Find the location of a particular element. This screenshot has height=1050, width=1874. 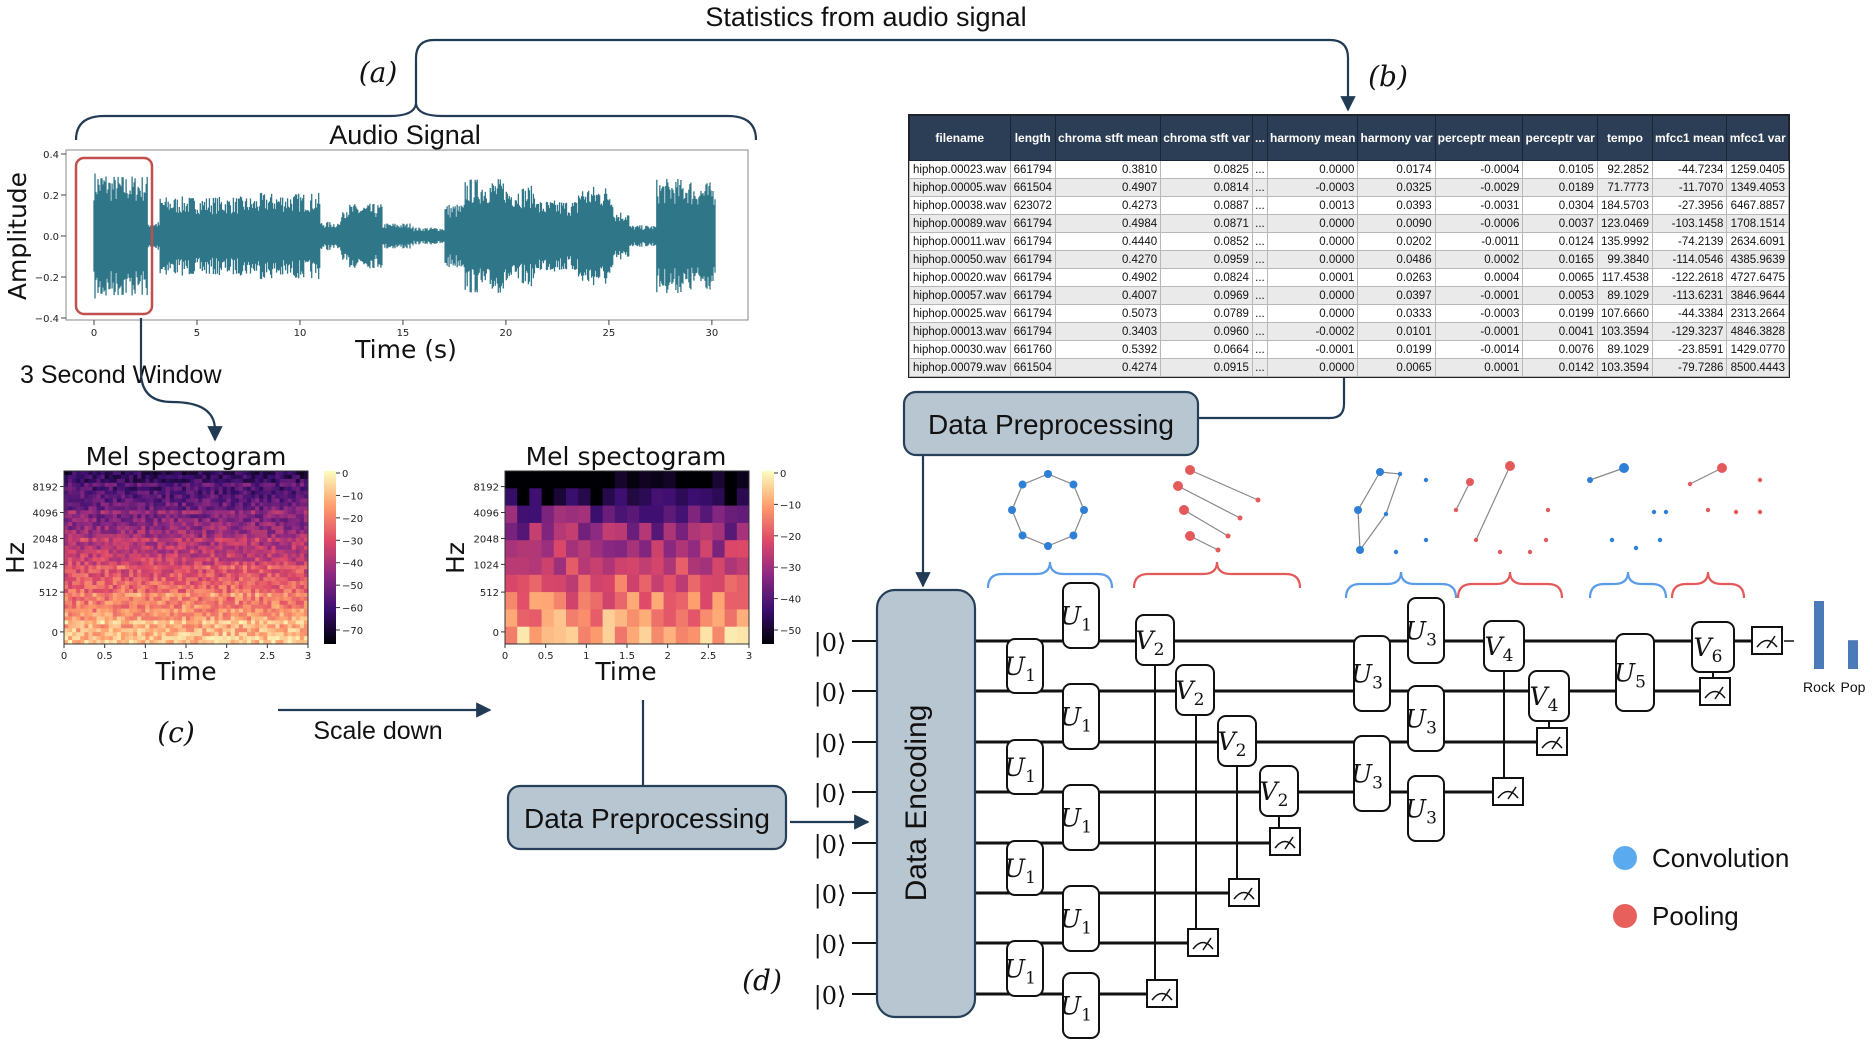

graph-edge is located at coordinates (1017, 522).